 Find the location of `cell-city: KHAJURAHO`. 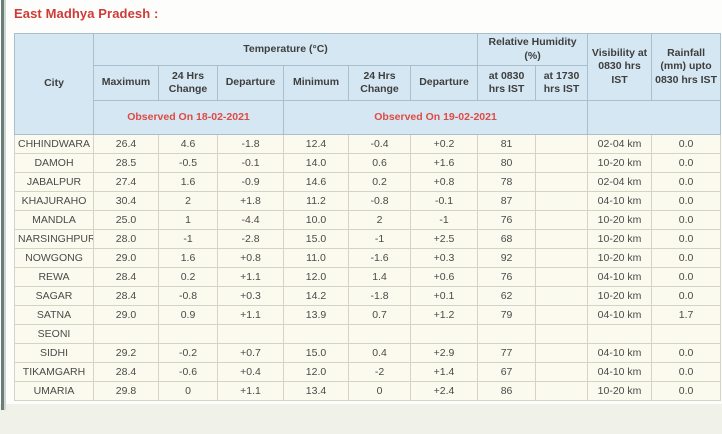

cell-city: KHAJURAHO is located at coordinates (54, 201).